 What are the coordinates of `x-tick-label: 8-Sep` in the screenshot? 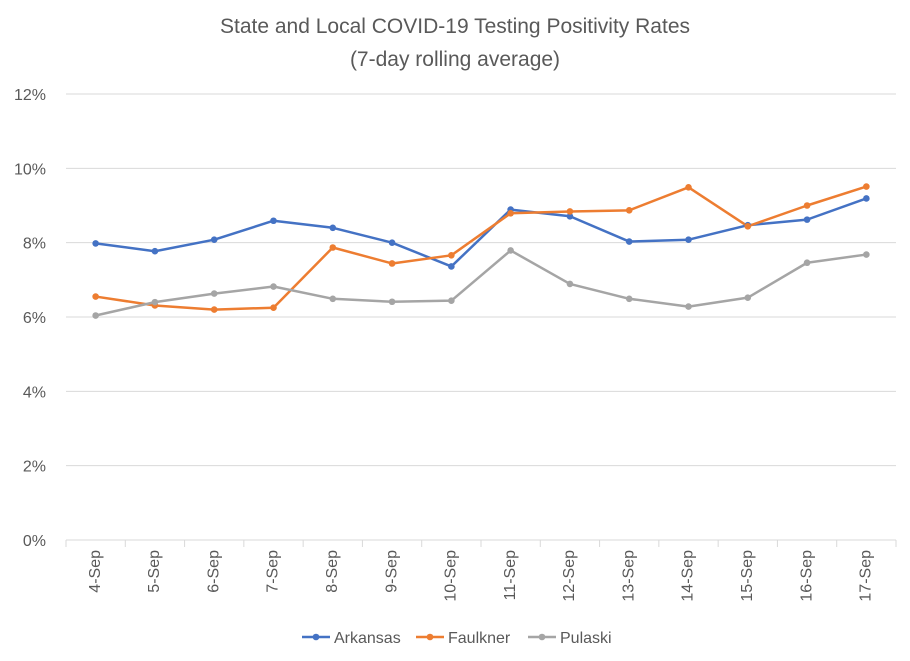 It's located at (332, 571).